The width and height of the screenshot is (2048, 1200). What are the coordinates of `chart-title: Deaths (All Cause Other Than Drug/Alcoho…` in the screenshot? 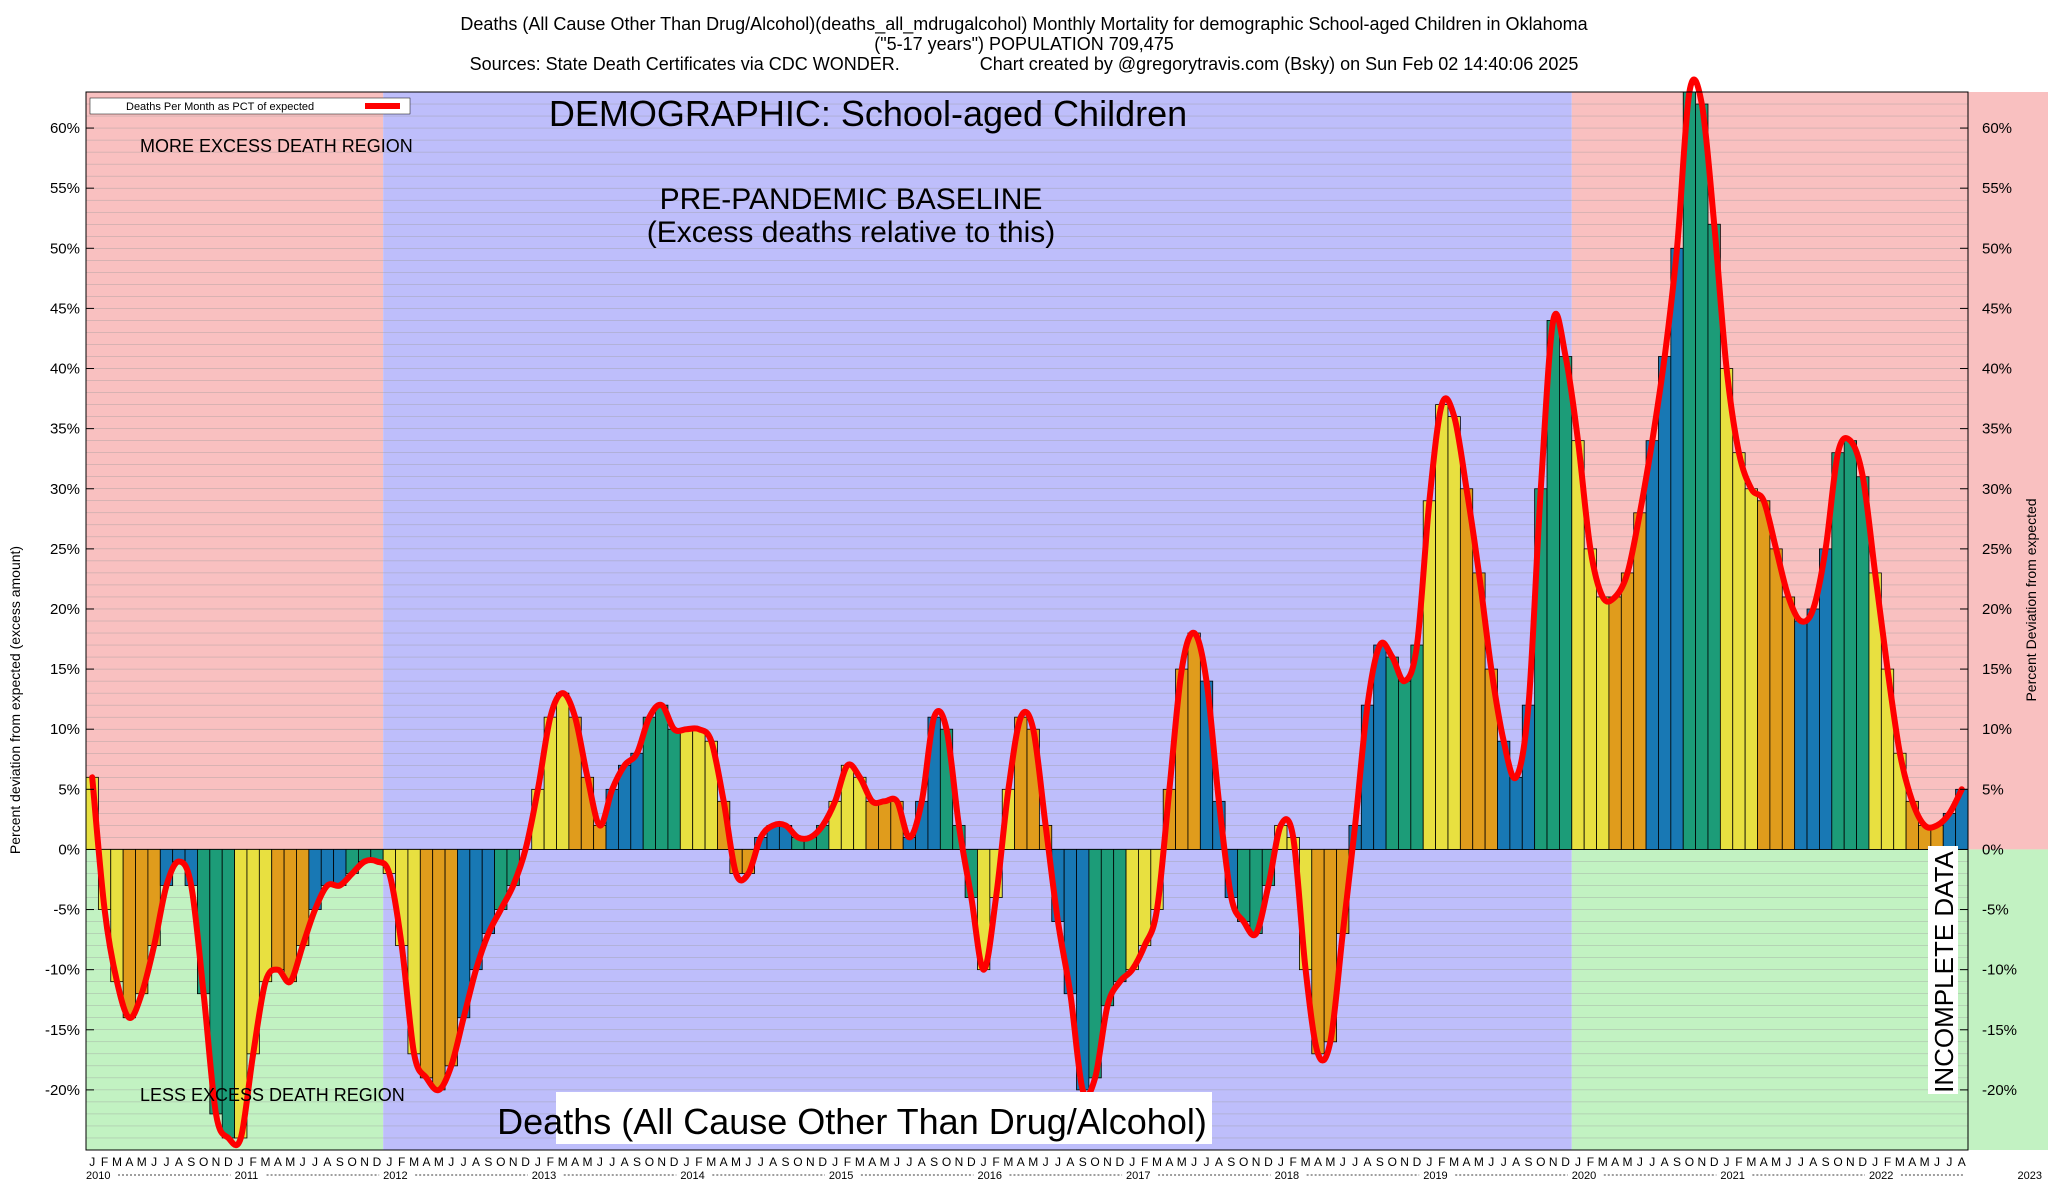 It's located at (1024, 24).